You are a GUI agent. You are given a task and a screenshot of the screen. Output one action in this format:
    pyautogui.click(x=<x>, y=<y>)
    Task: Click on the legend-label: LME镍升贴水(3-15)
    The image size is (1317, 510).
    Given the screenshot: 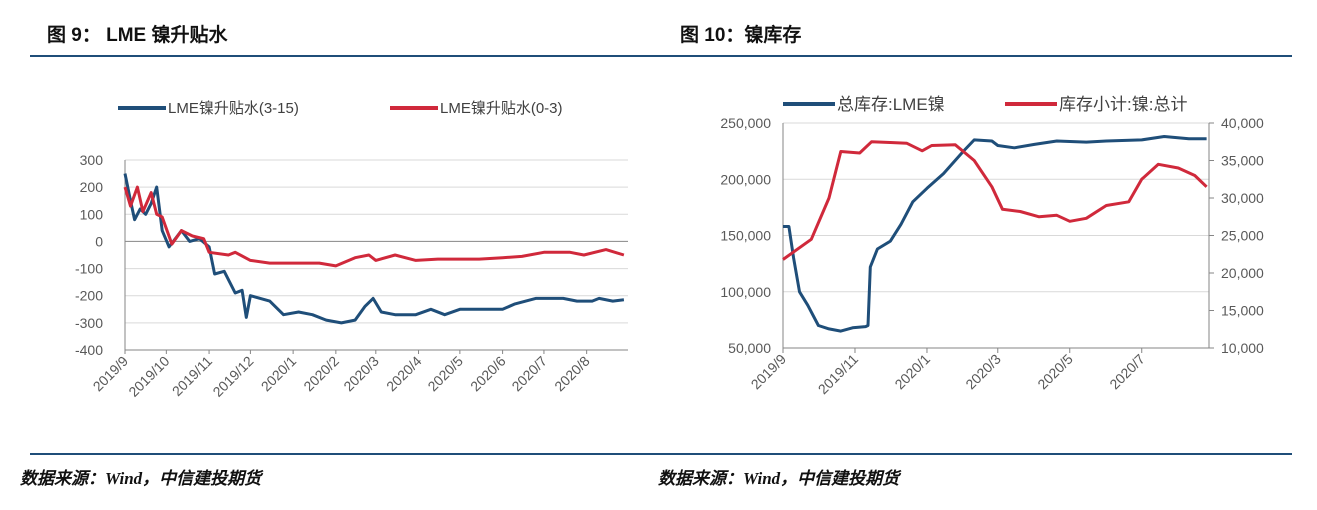 What is the action you would take?
    pyautogui.click(x=233, y=108)
    